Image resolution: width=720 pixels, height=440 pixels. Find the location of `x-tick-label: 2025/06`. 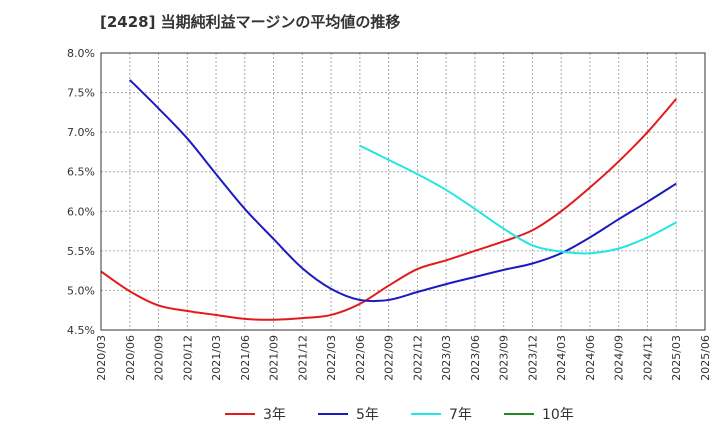

x-tick-label: 2025/06 is located at coordinates (705, 358).